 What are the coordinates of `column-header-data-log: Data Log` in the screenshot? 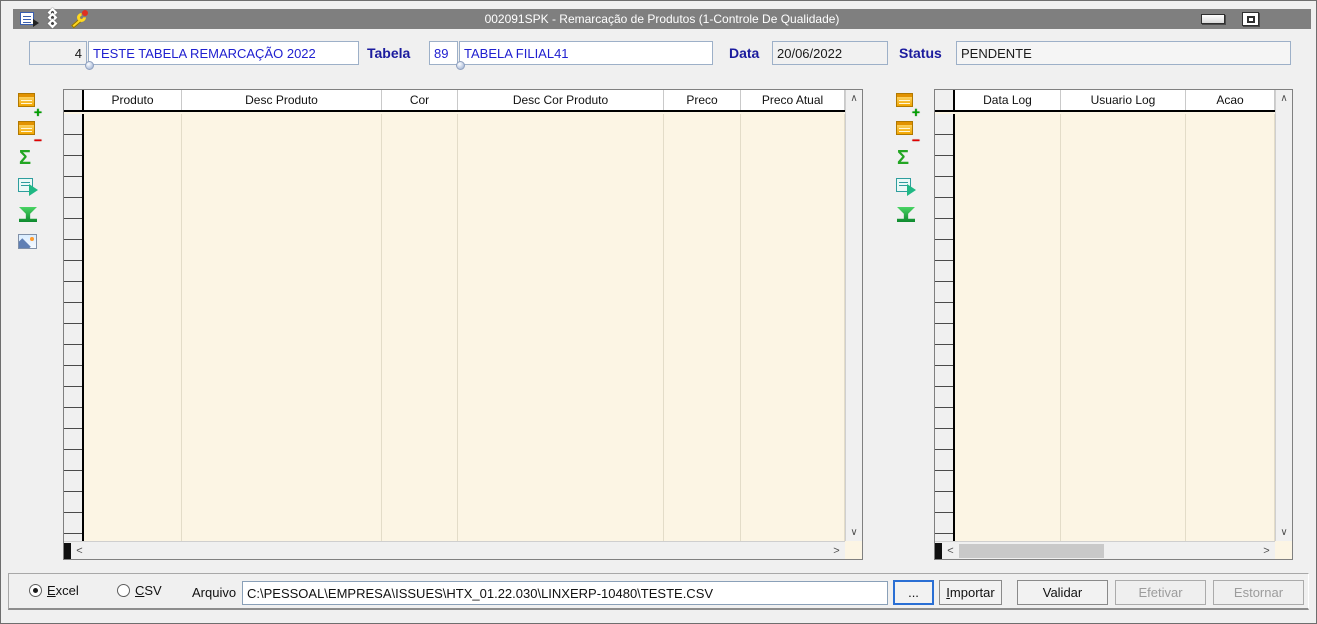 It's located at (1008, 100).